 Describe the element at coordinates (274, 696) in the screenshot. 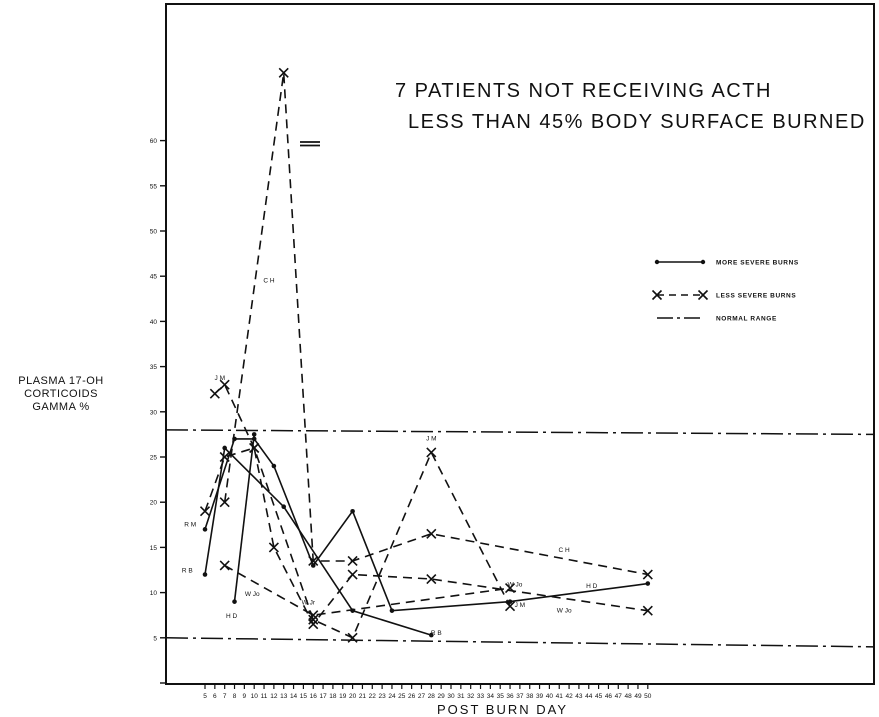

I see `x-tick-label: 12` at that location.